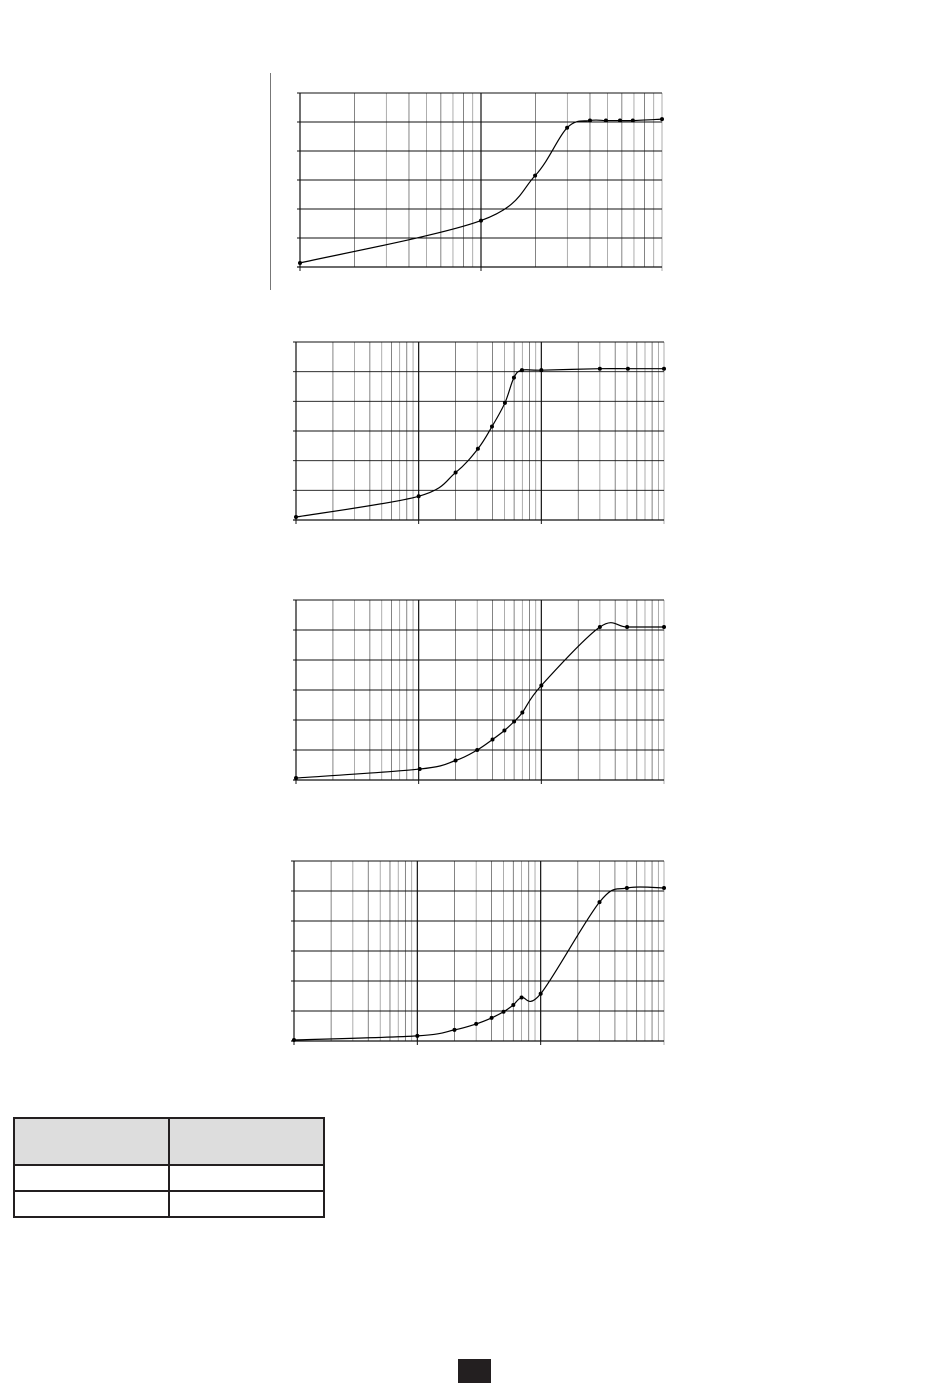  I want to click on data-table, so click(169, 1167).